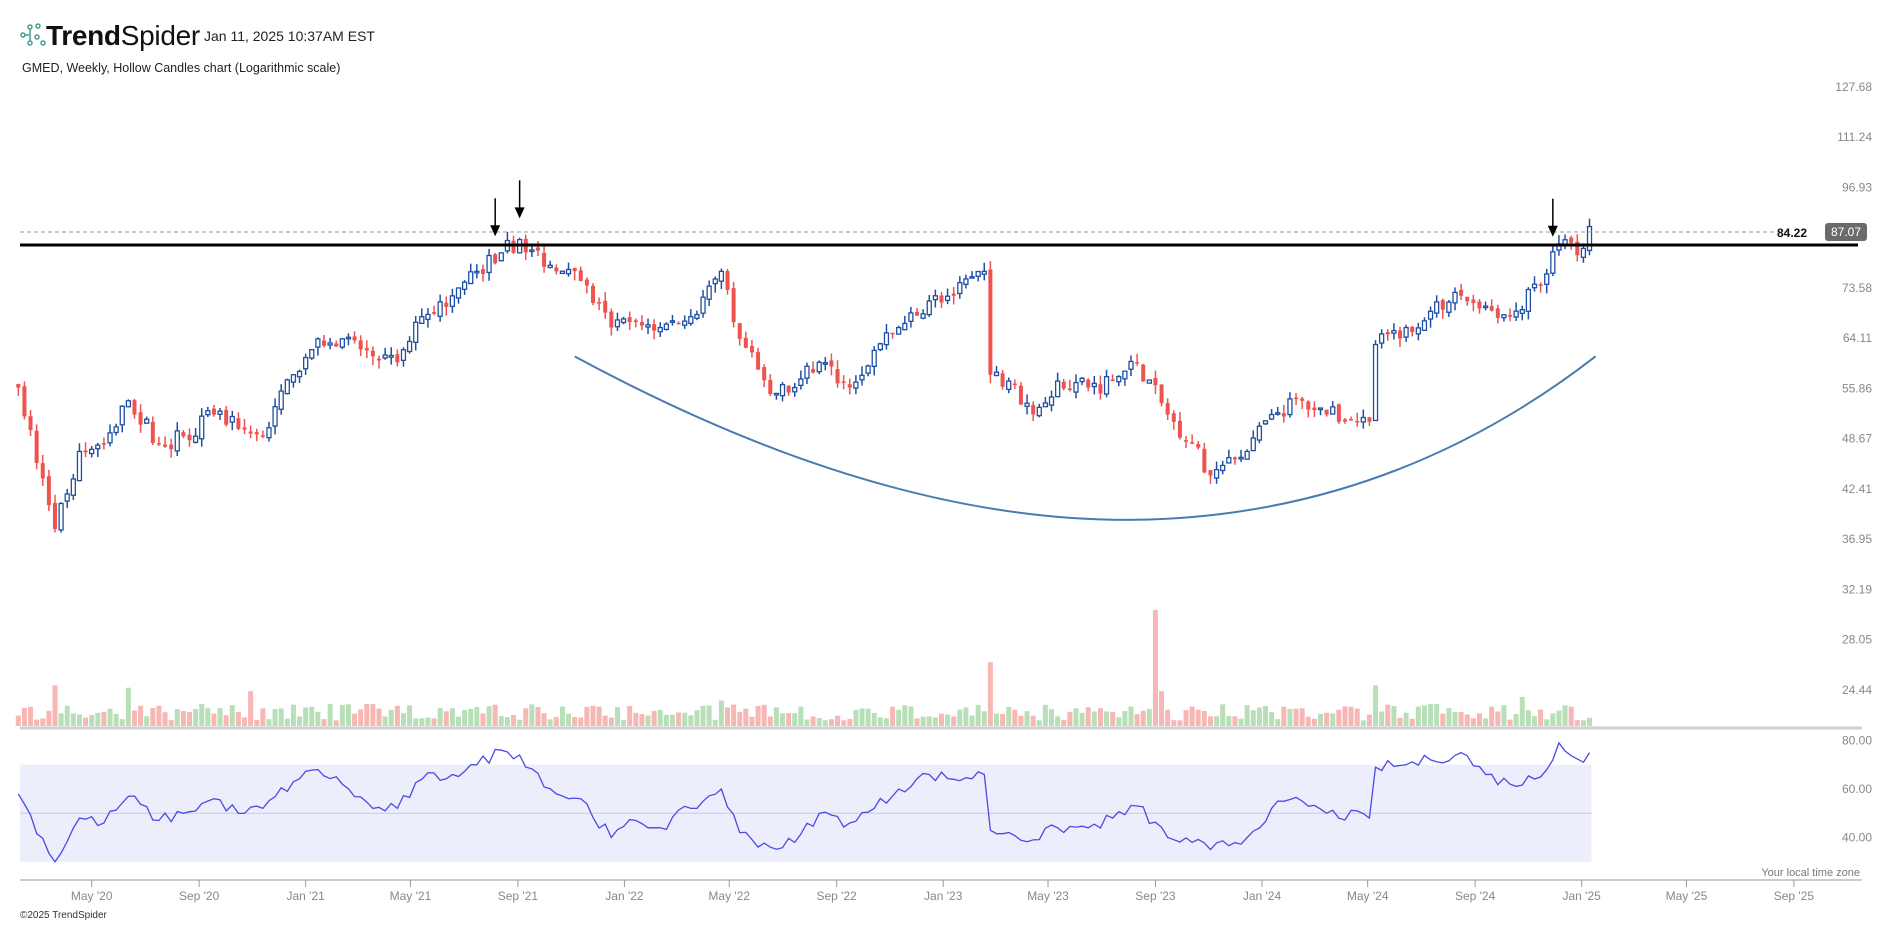 The height and width of the screenshot is (927, 1888). Describe the element at coordinates (519, 213) in the screenshot. I see `down-arrow-head-icon` at that location.